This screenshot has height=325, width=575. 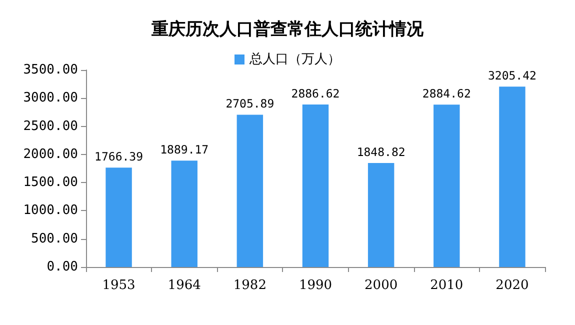 What do you see at coordinates (446, 93) in the screenshot?
I see `data-label: 2884.62` at bounding box center [446, 93].